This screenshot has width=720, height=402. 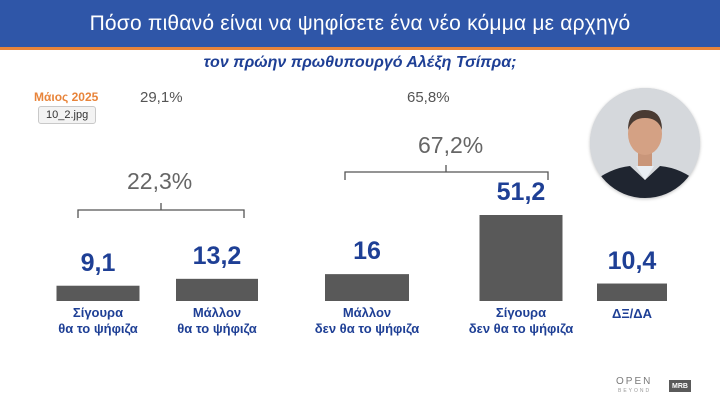 What do you see at coordinates (98, 262) in the screenshot?
I see `bar-value-label-1: 9,1` at bounding box center [98, 262].